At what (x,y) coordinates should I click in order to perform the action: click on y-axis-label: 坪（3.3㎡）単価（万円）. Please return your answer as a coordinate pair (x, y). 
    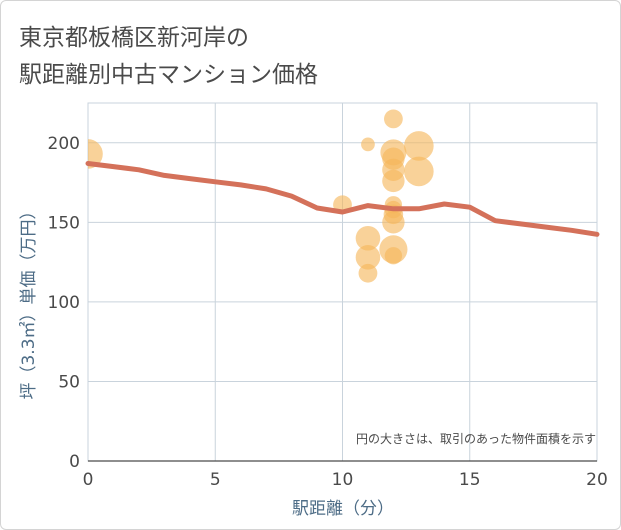
    Looking at the image, I should click on (29, 300).